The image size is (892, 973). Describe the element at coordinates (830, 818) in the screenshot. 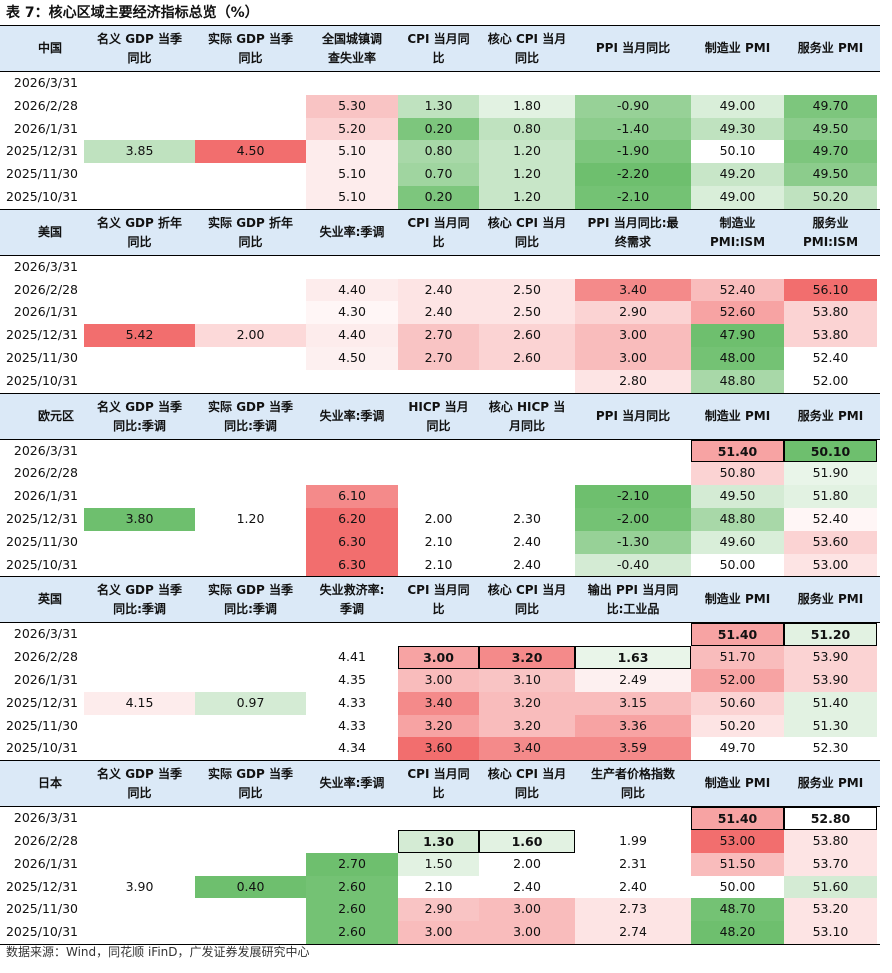

I see `value-cell: 52.80` at that location.